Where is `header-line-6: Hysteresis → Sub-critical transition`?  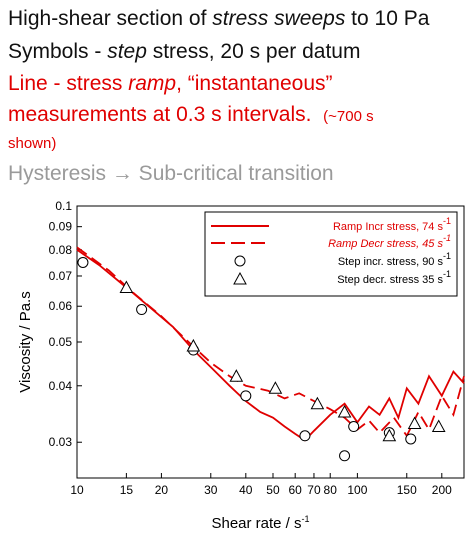 header-line-6: Hysteresis → Sub-critical transition is located at coordinates (171, 173).